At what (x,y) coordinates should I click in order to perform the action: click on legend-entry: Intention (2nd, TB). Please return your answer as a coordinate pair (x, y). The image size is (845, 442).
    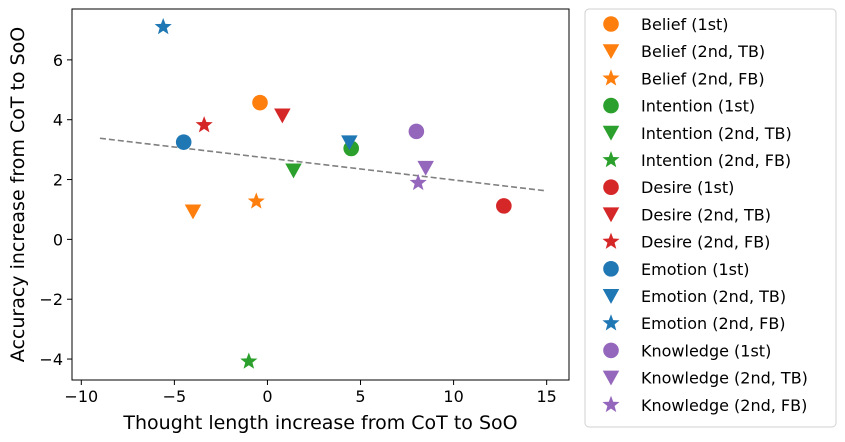
    Looking at the image, I should click on (716, 133).